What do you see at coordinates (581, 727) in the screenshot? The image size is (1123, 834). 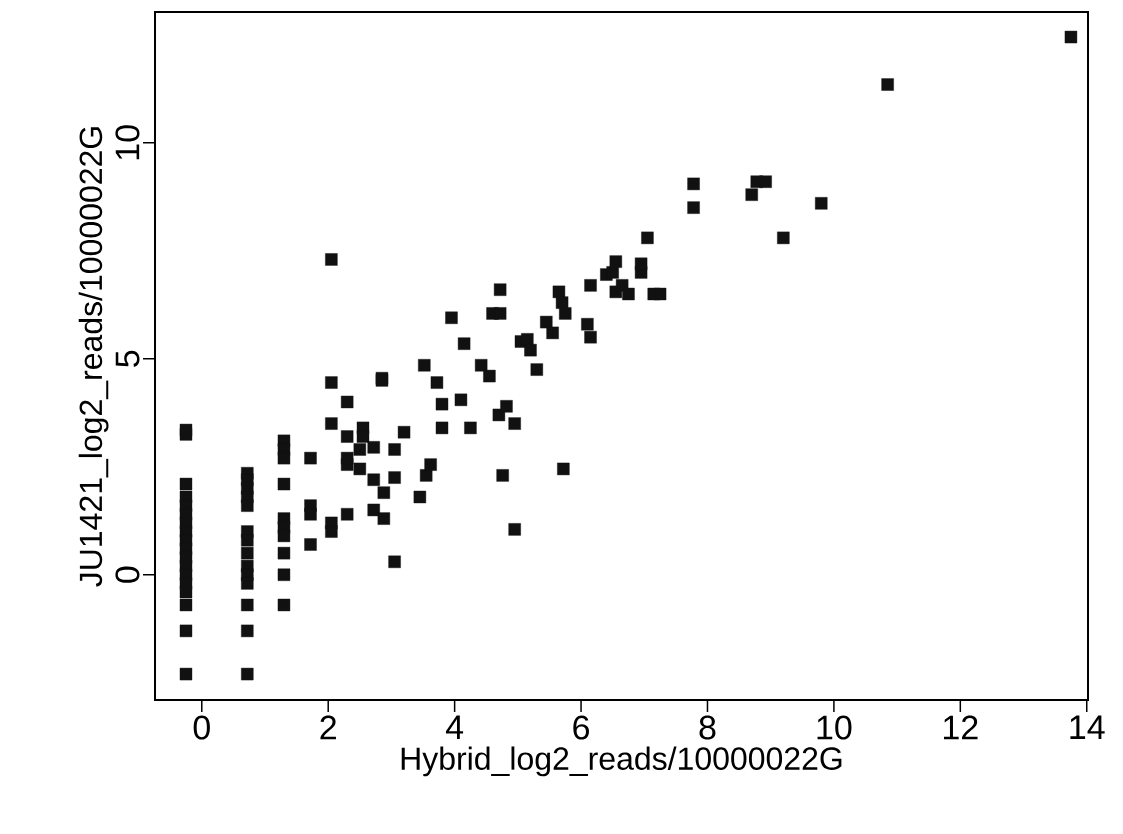 I see `x-tick-label: 6` at bounding box center [581, 727].